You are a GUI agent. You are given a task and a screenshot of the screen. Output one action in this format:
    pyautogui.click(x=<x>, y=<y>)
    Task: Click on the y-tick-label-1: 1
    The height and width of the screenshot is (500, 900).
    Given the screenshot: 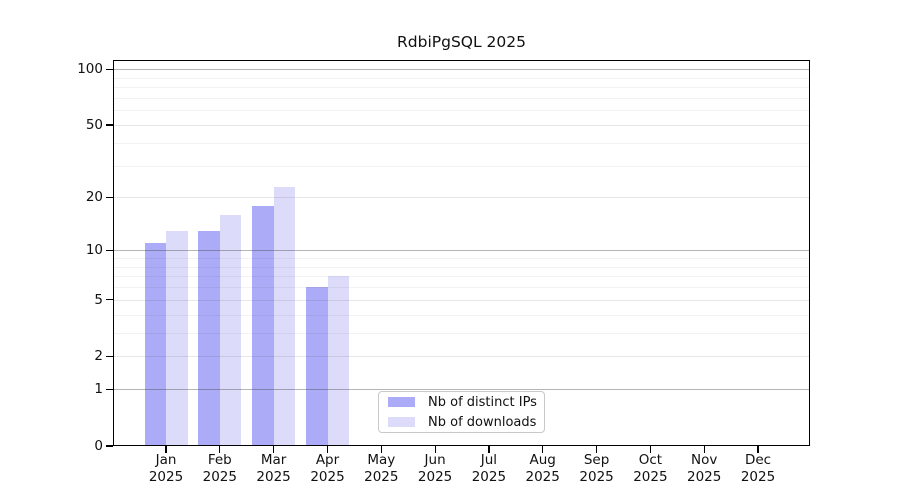 What is the action you would take?
    pyautogui.click(x=98, y=389)
    